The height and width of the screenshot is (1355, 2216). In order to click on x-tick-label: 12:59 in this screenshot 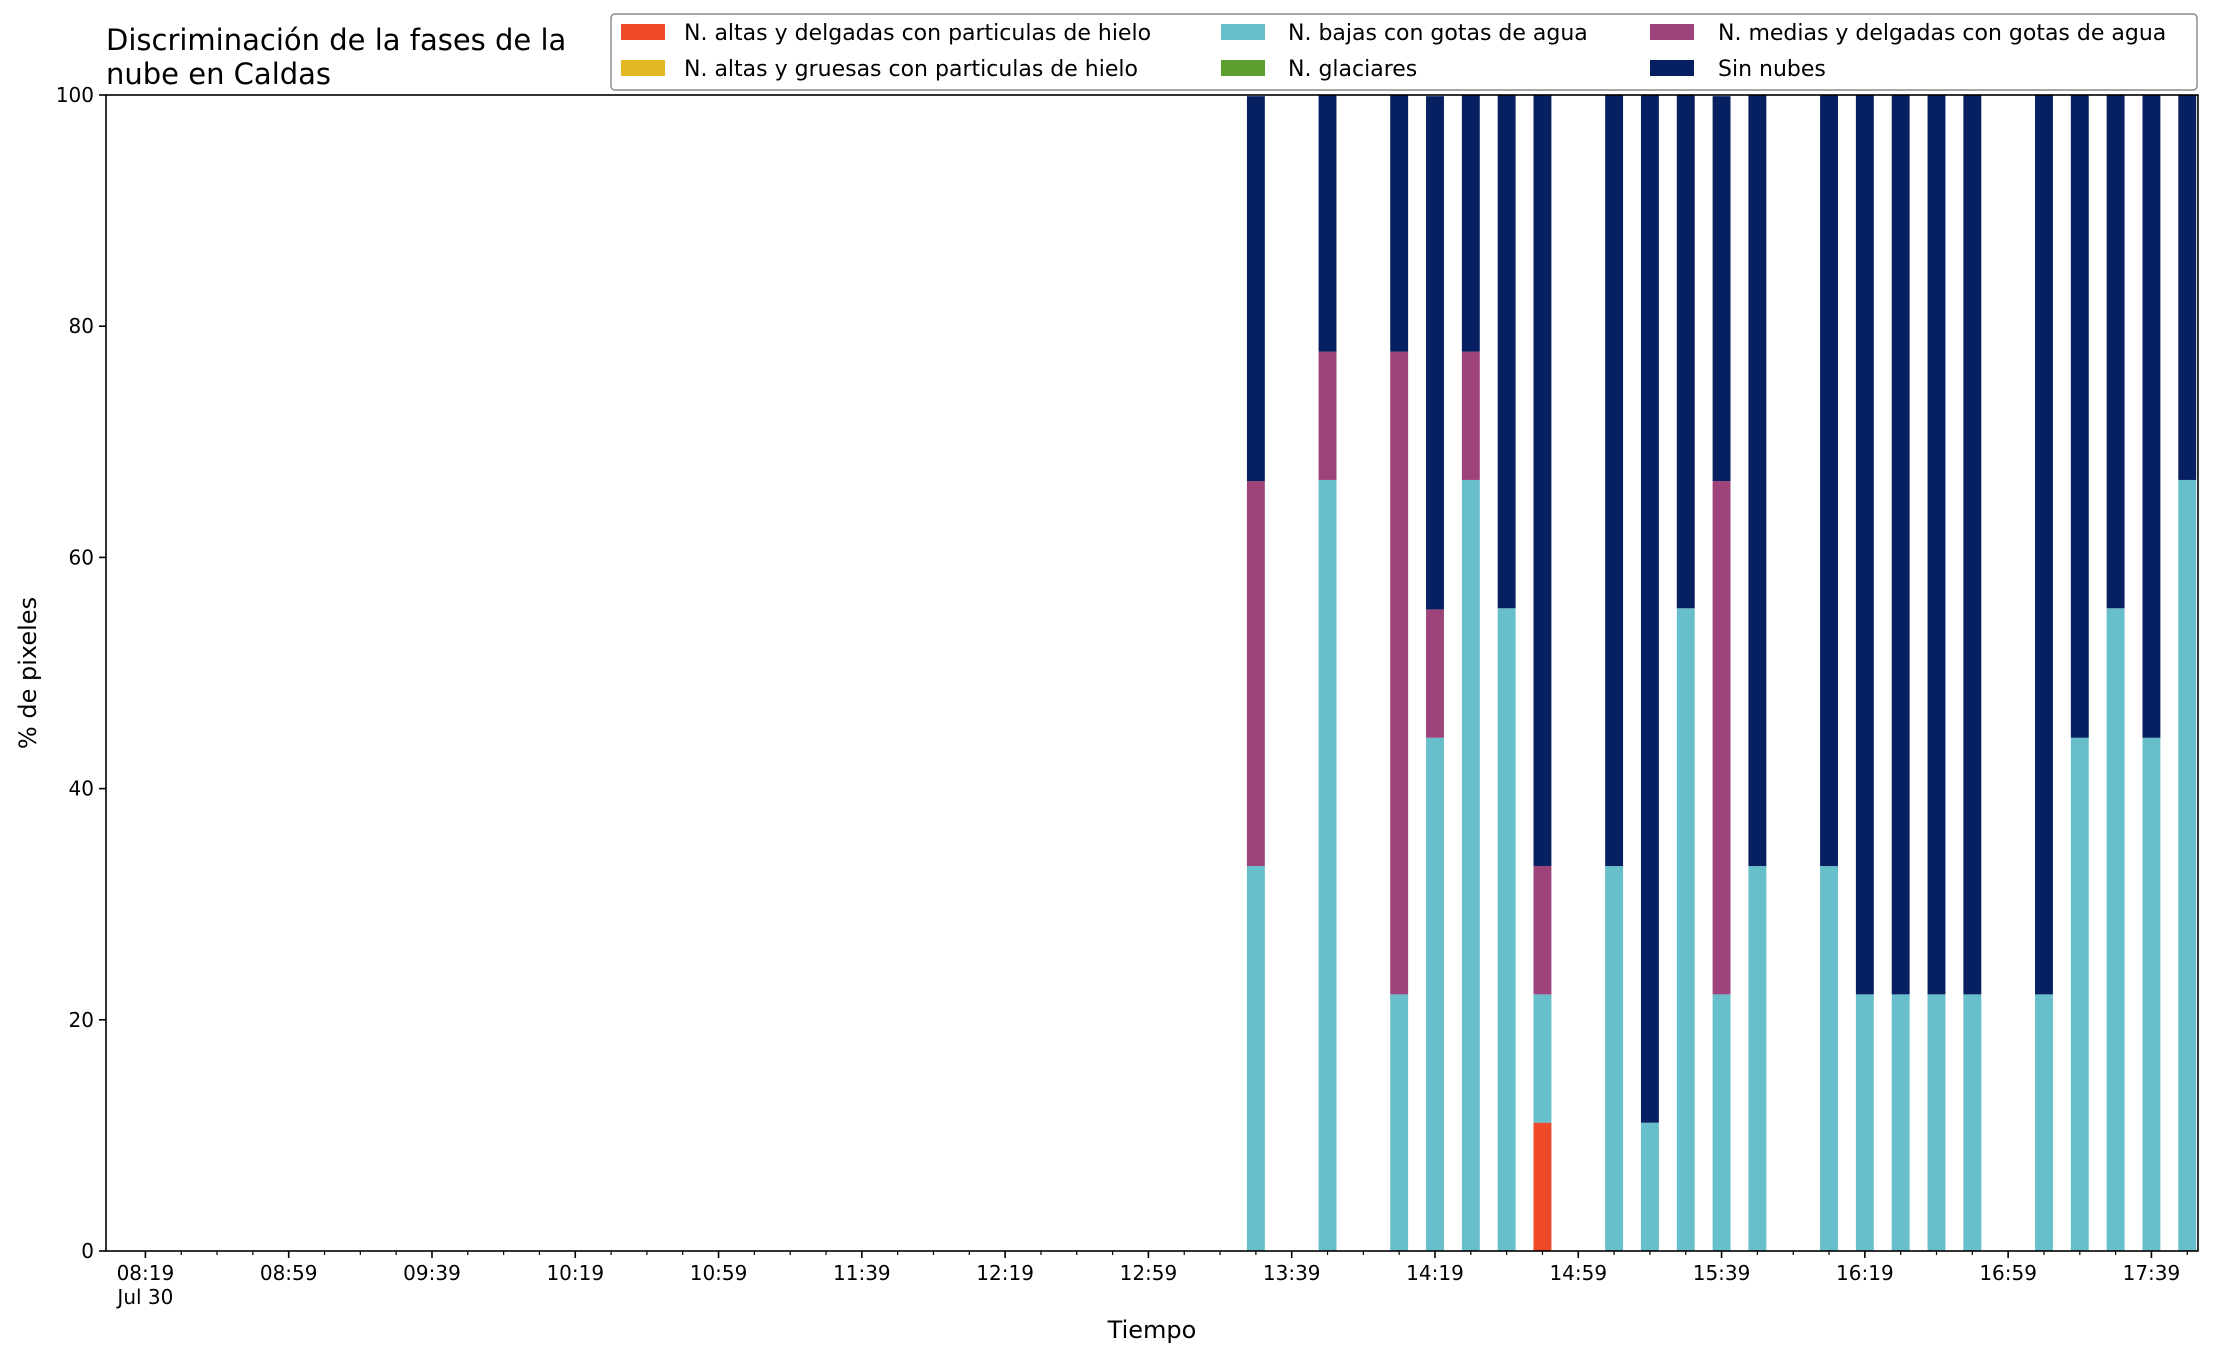, I will do `click(1149, 1273)`.